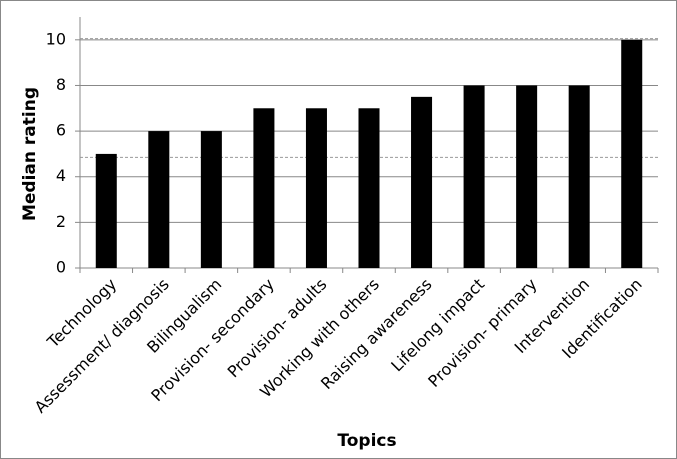  Describe the element at coordinates (30, 154) in the screenshot. I see `y-axis-title: Median rating` at that location.